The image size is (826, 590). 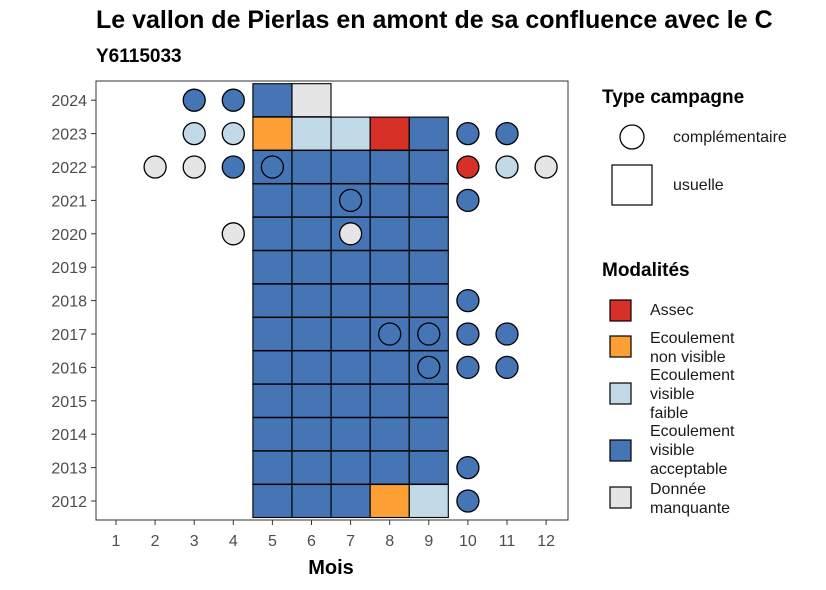 What do you see at coordinates (69, 201) in the screenshot?
I see `y-tick-label: 2021` at bounding box center [69, 201].